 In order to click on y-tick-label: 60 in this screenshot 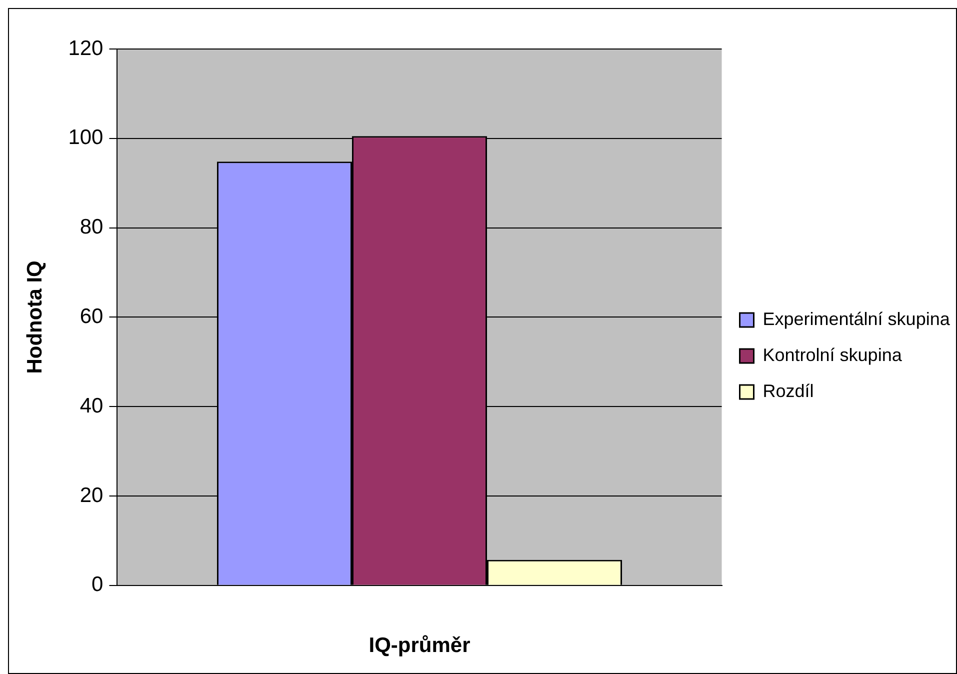, I will do `click(92, 316)`.